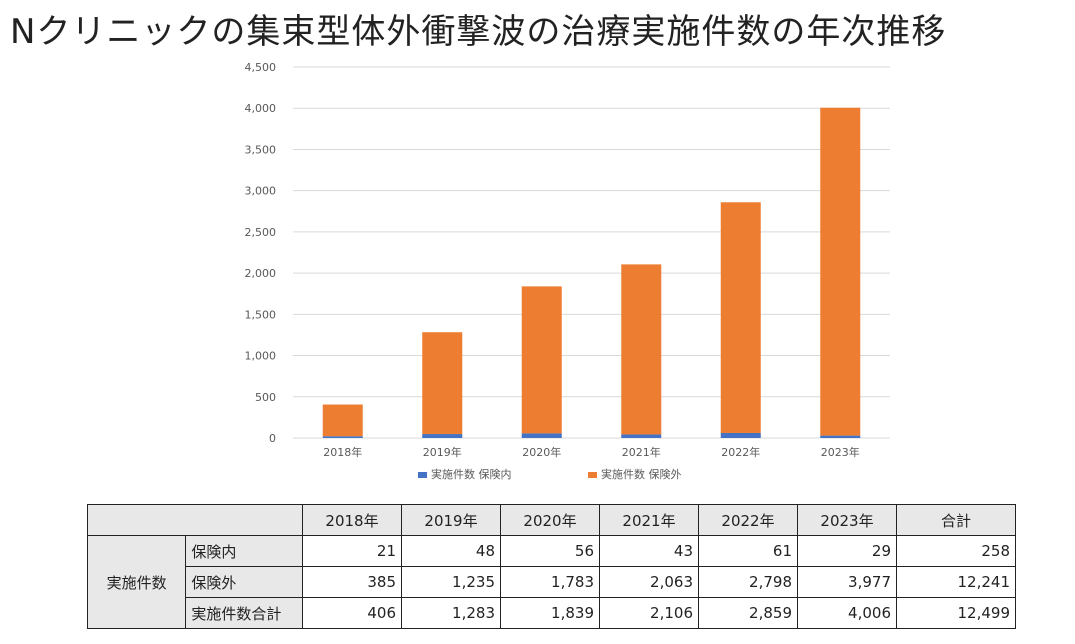 This screenshot has width=1075, height=644. I want to click on table-header-cell, so click(195, 520).